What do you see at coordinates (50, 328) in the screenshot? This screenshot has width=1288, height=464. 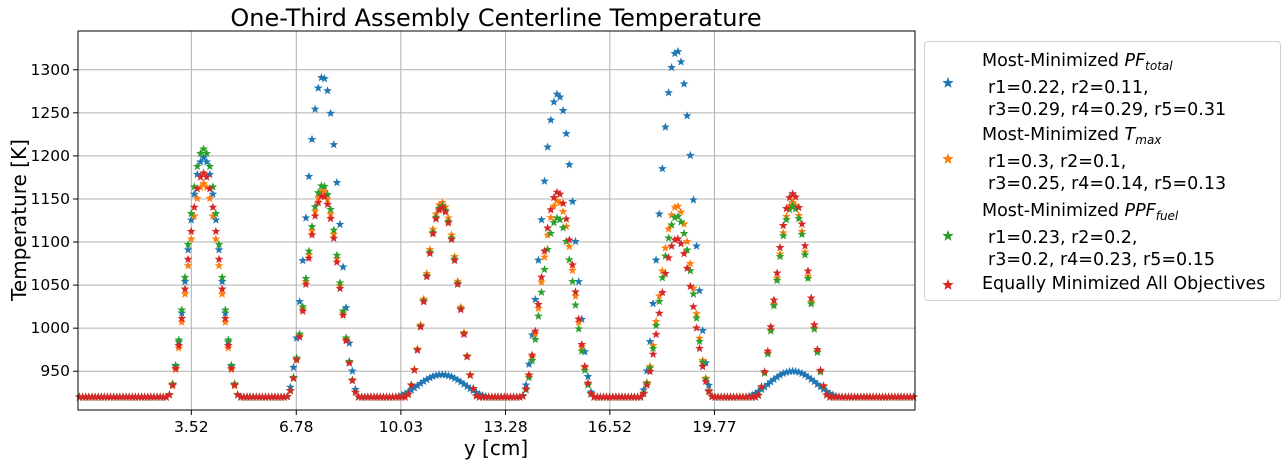 I see `y-tick-label: 1000` at bounding box center [50, 328].